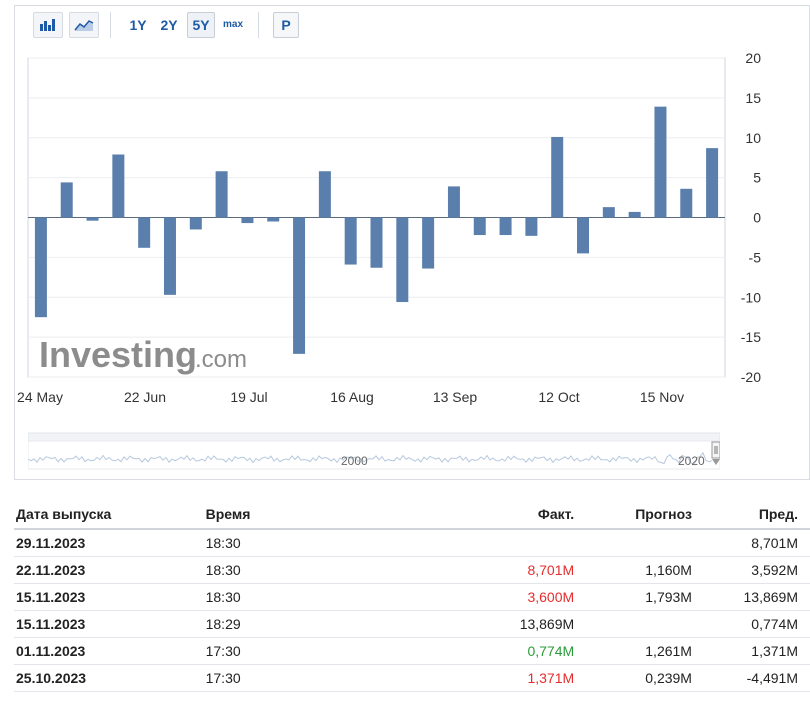 The height and width of the screenshot is (709, 810). Describe the element at coordinates (48, 25) in the screenshot. I see `bar-chart-icon` at that location.